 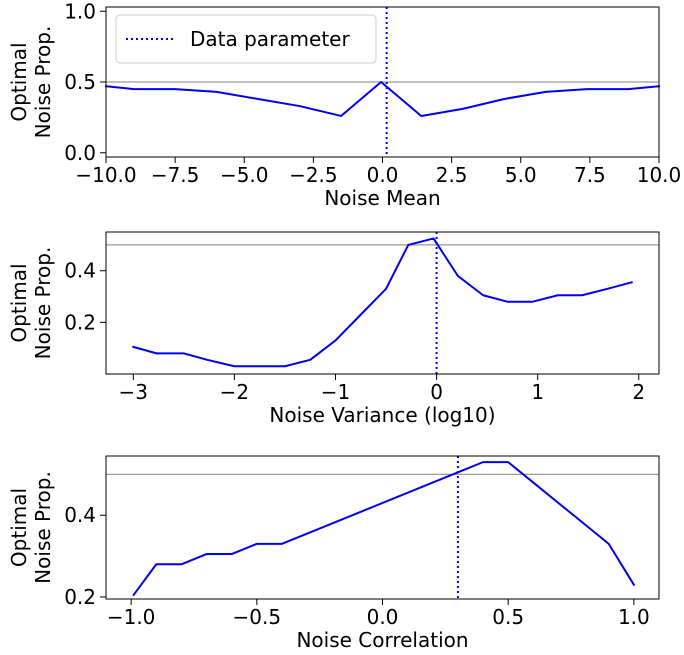 I want to click on x-axis-label: Noise Variance (log10), so click(x=382, y=415).